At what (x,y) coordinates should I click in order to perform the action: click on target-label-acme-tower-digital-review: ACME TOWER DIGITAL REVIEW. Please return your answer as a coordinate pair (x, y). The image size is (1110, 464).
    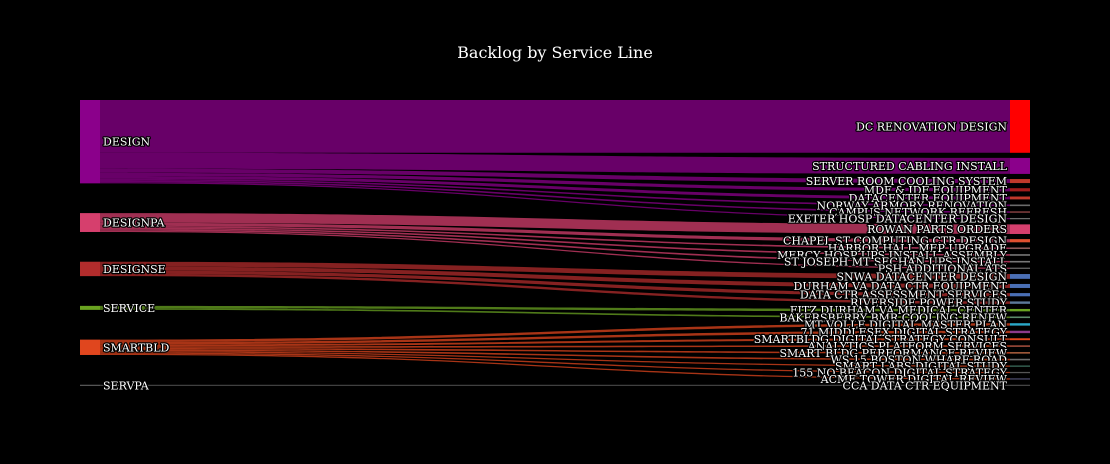
    Looking at the image, I should click on (914, 379).